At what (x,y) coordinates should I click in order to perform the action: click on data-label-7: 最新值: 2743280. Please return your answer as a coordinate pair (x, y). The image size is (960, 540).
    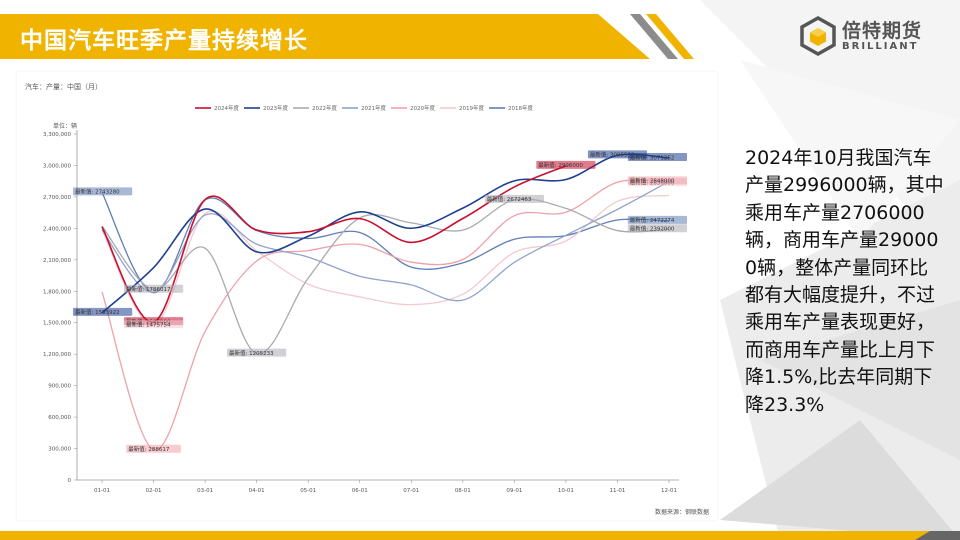
    Looking at the image, I should click on (97, 192).